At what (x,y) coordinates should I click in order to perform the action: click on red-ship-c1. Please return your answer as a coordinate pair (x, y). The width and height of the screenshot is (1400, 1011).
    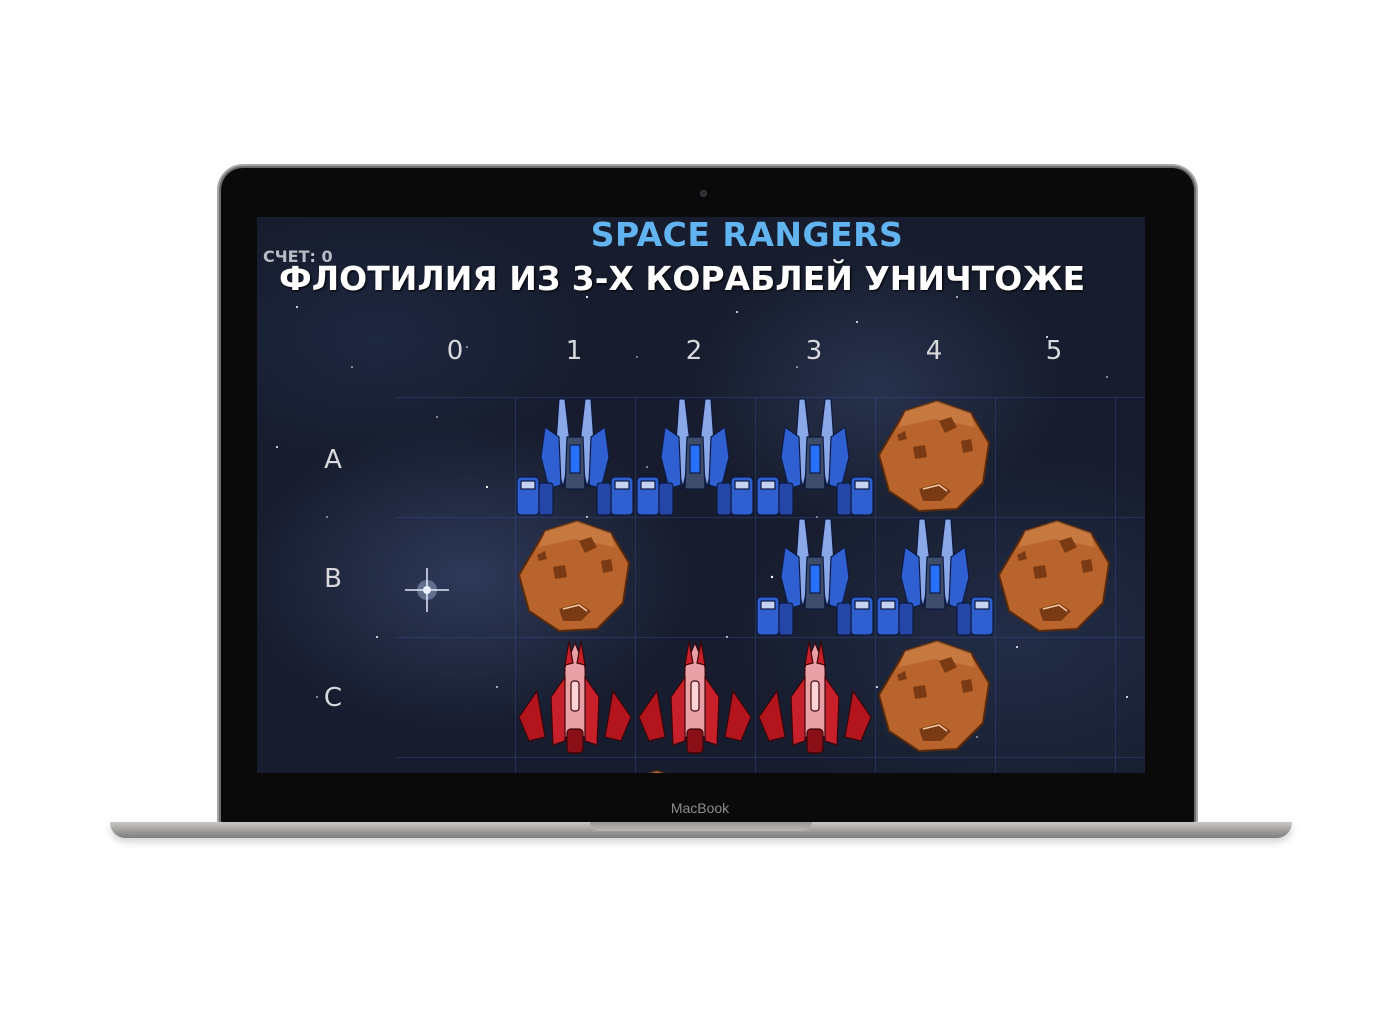
    Looking at the image, I should click on (575, 697).